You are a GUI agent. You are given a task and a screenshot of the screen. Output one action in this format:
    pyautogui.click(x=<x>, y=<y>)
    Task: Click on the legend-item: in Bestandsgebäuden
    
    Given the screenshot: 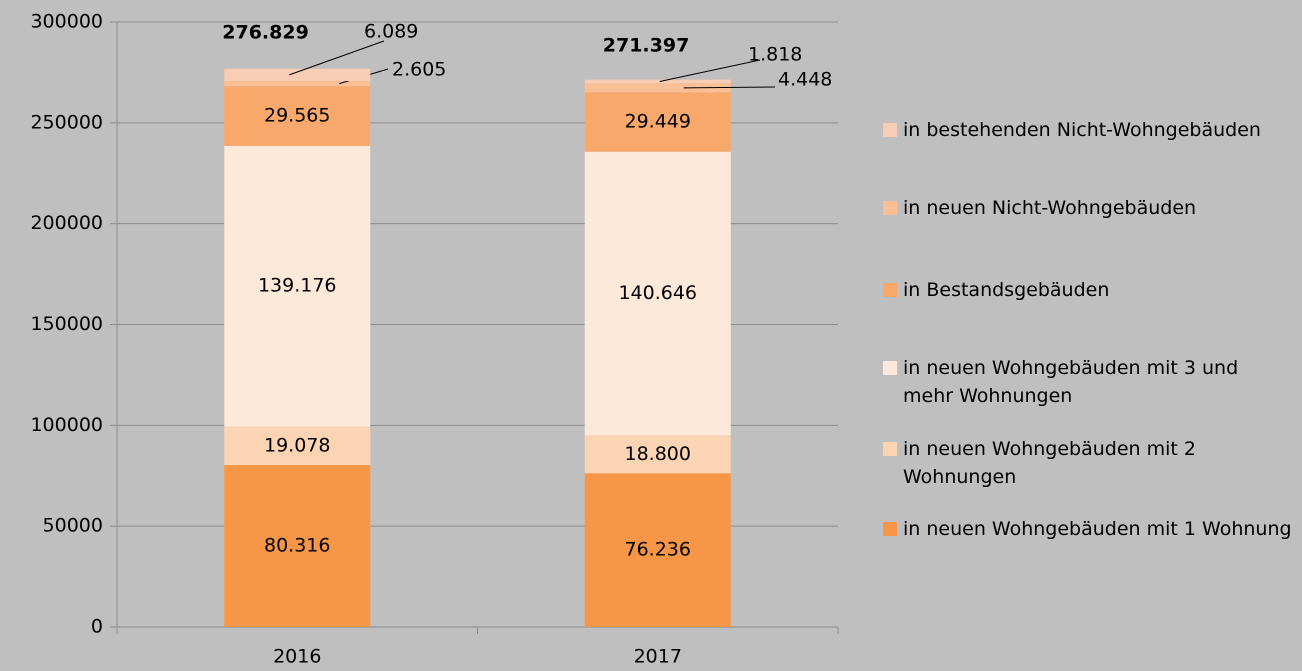 What is the action you would take?
    pyautogui.click(x=1088, y=290)
    